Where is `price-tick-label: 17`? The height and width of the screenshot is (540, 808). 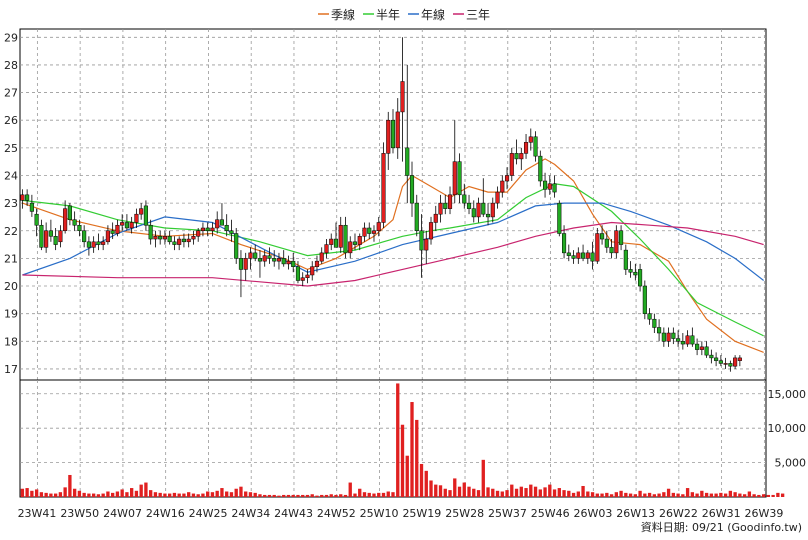 price-tick-label: 17 is located at coordinates (11, 369).